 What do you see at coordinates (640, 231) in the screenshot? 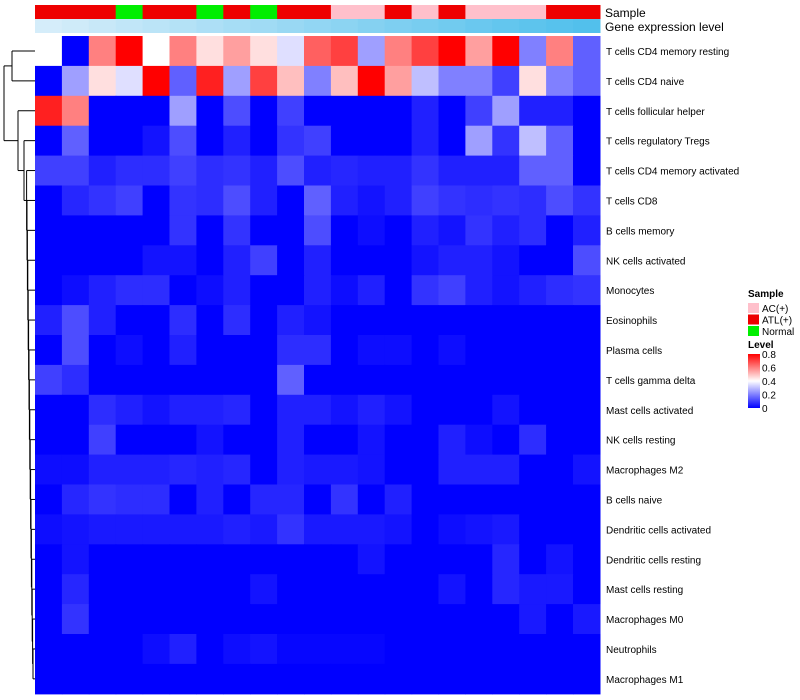
I see `row-label: B cells memory` at bounding box center [640, 231].